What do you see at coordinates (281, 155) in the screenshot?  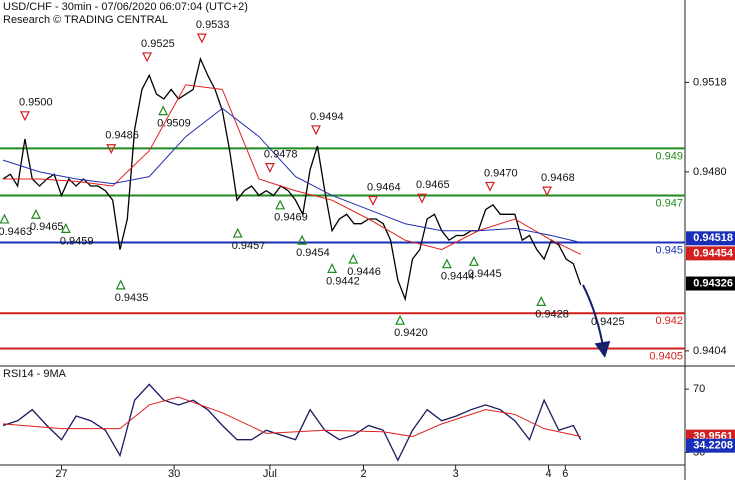 I see `high-label: 0.9478` at bounding box center [281, 155].